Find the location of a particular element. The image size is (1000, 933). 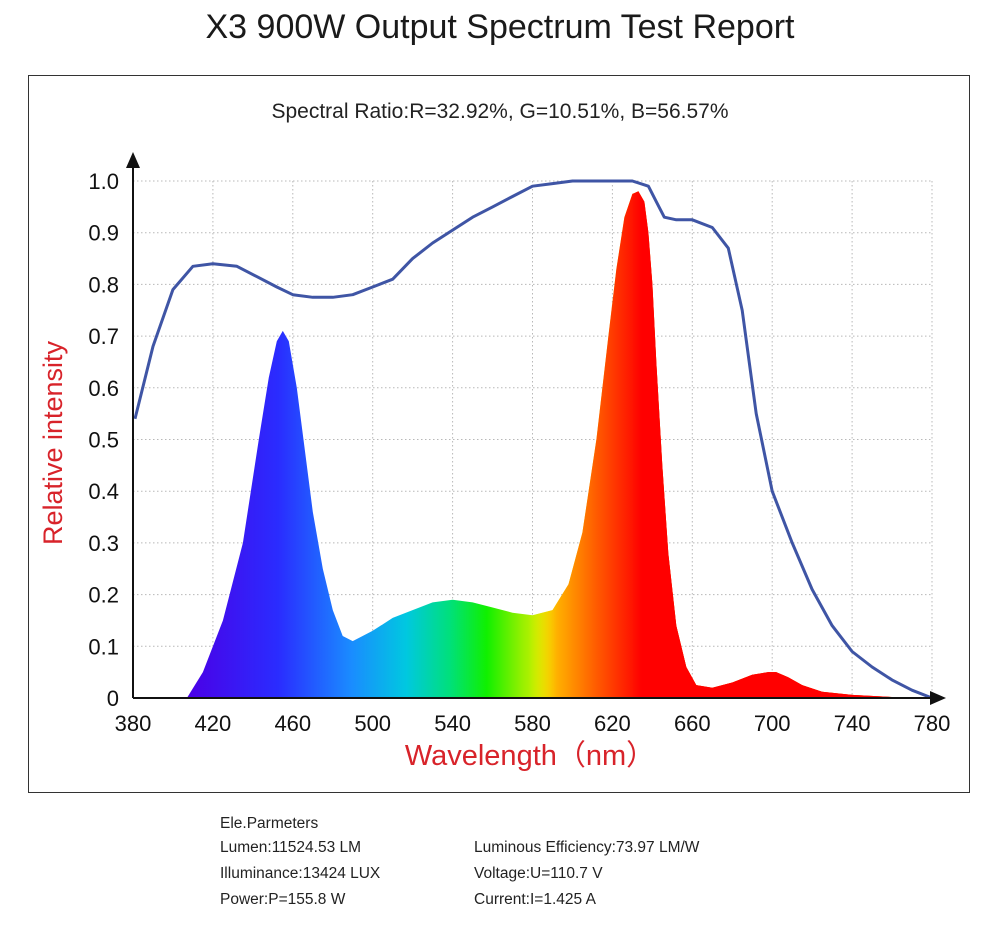

y-tick-label: 1.0 is located at coordinates (103, 181).